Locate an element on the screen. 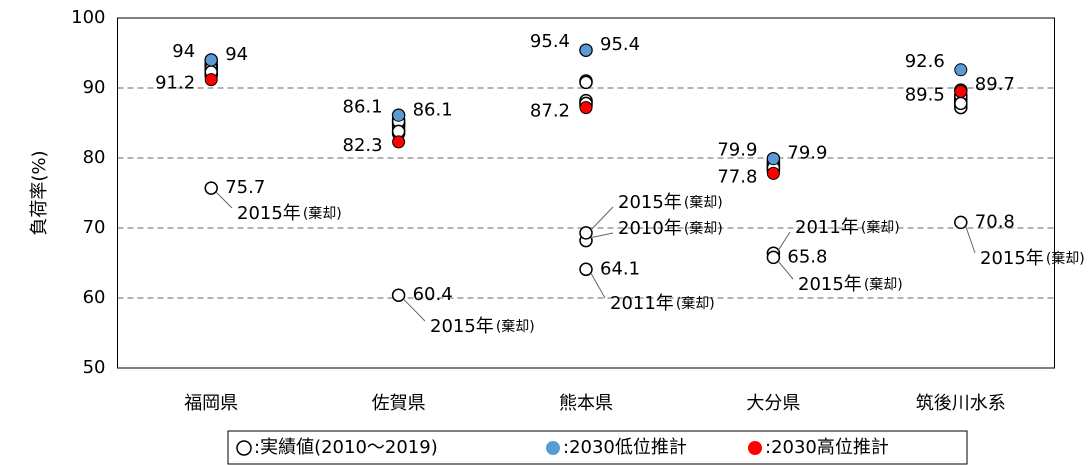 The image size is (1090, 465). data-label: 82.3 is located at coordinates (363, 145).